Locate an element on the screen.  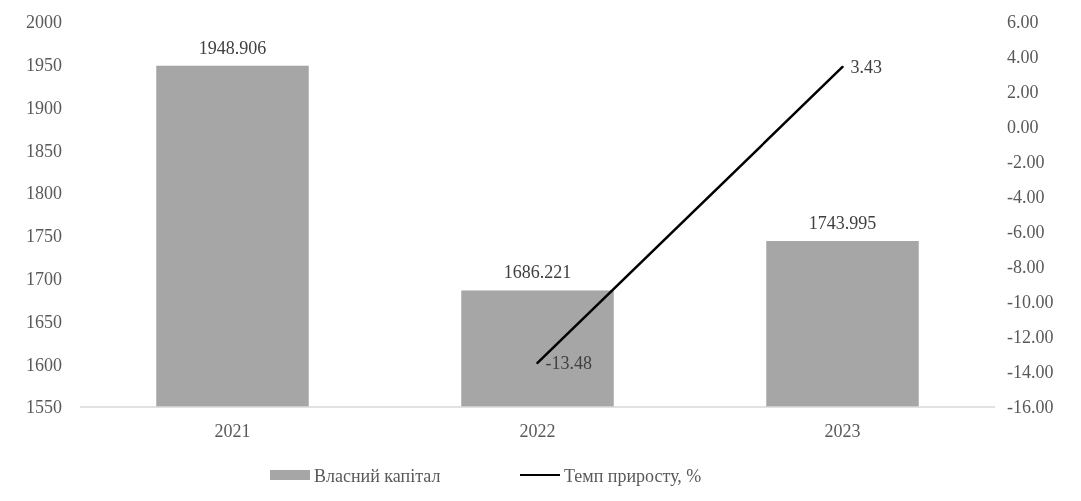
y-tick-label: 1650 is located at coordinates (44, 321).